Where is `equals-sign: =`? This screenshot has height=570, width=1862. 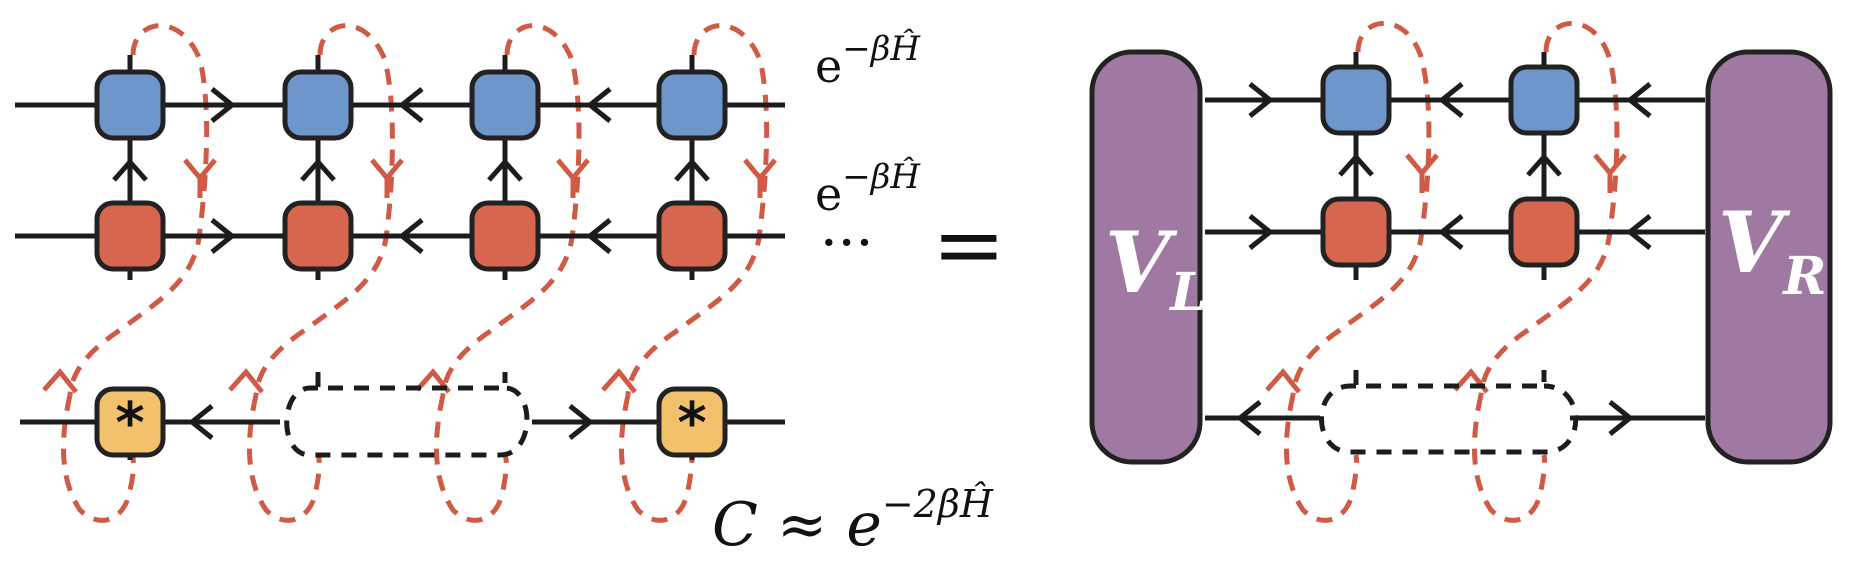 equals-sign: = is located at coordinates (969, 244).